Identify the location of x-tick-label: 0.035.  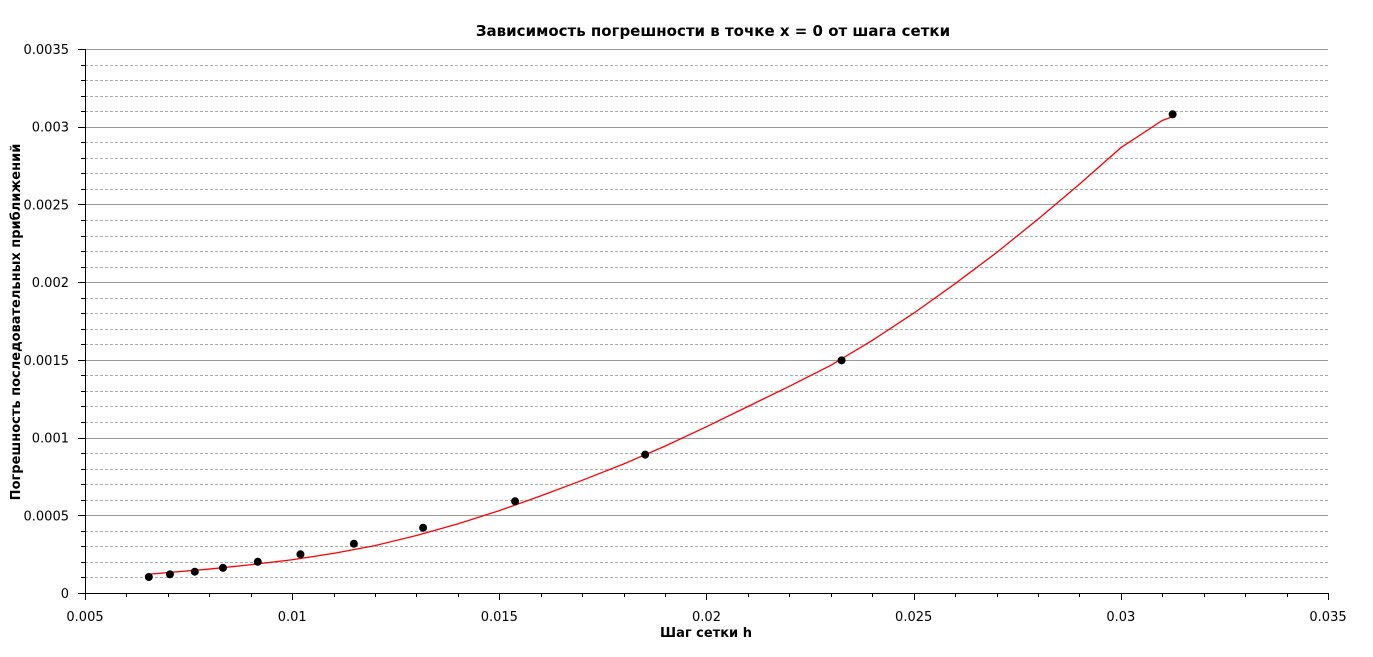
(1327, 617).